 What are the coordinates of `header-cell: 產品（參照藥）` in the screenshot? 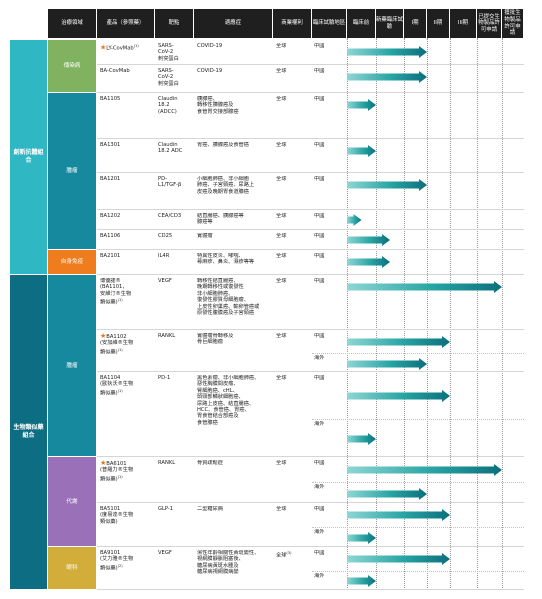 It's located at (125, 23).